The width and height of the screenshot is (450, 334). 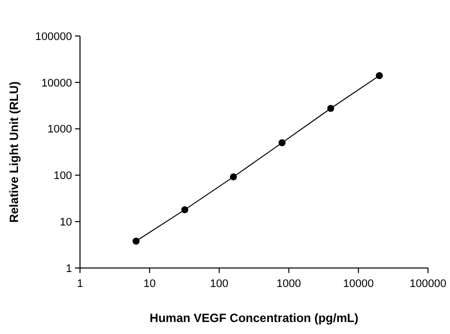 I want to click on x-tick-label: 100000, so click(x=428, y=284).